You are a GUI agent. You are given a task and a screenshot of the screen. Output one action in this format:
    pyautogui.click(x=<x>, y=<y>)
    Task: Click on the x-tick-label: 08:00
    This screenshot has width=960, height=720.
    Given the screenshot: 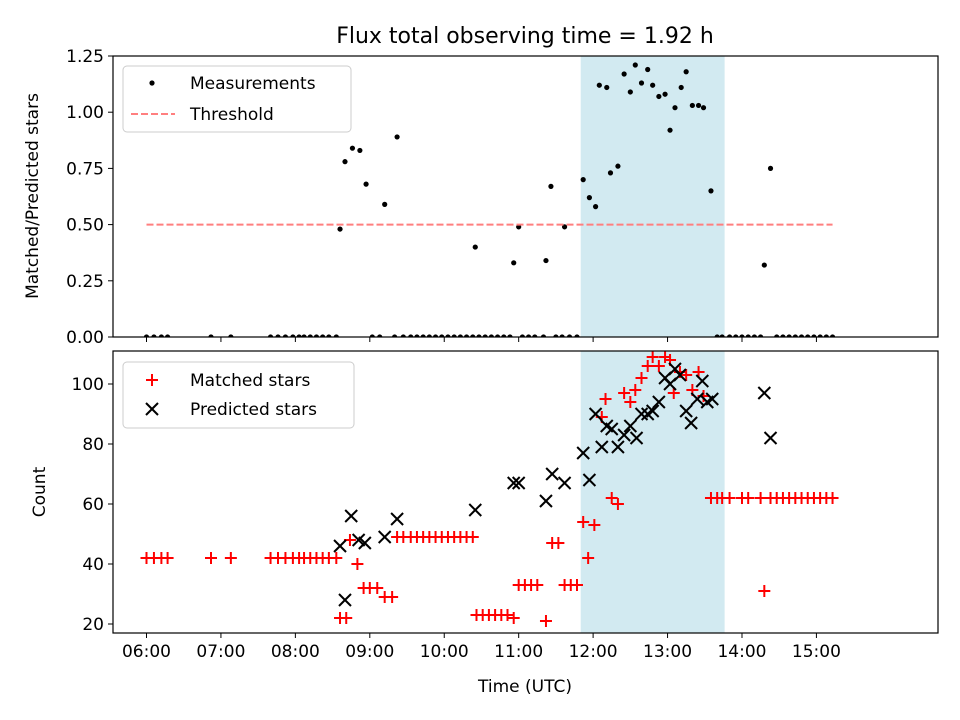 What is the action you would take?
    pyautogui.click(x=295, y=652)
    